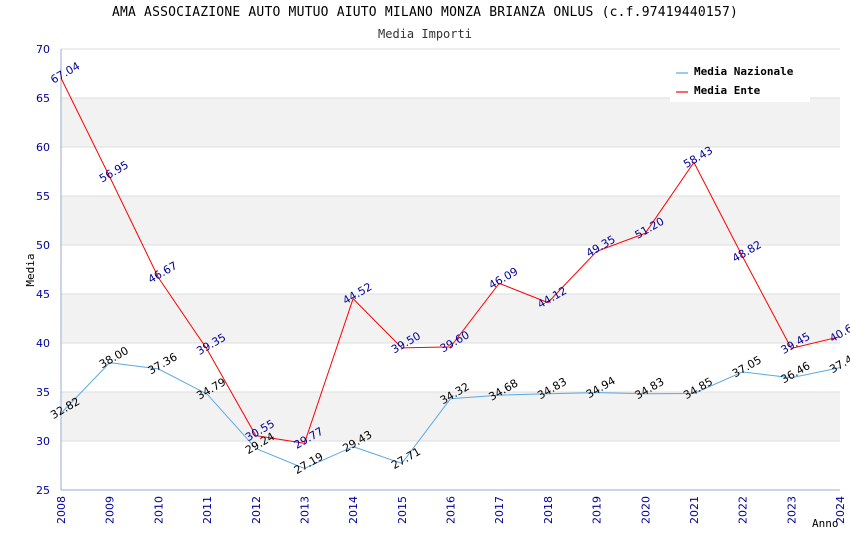  Describe the element at coordinates (597, 510) in the screenshot. I see `x-tick-label: 2019` at that location.